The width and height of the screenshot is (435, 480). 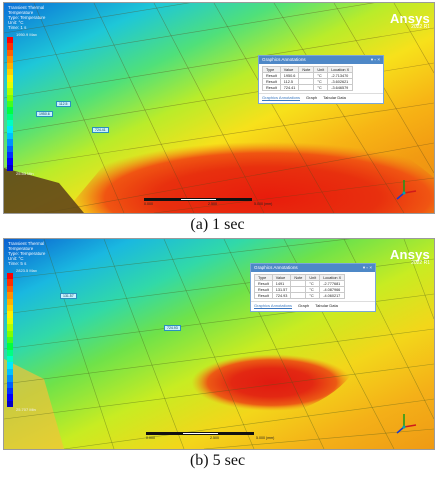 I want to click on result-header-line: Transient Thermal, so click(x=26, y=243).